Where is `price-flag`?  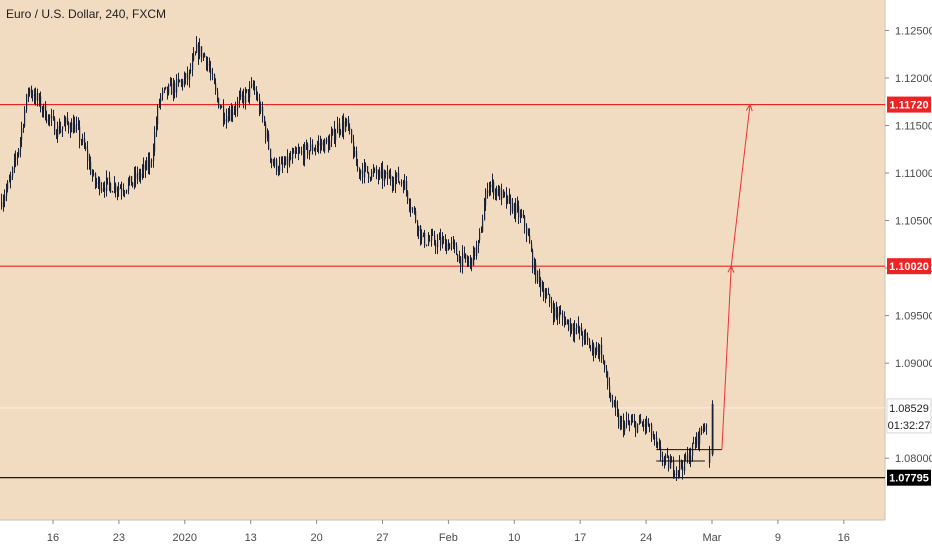 price-flag is located at coordinates (909, 477).